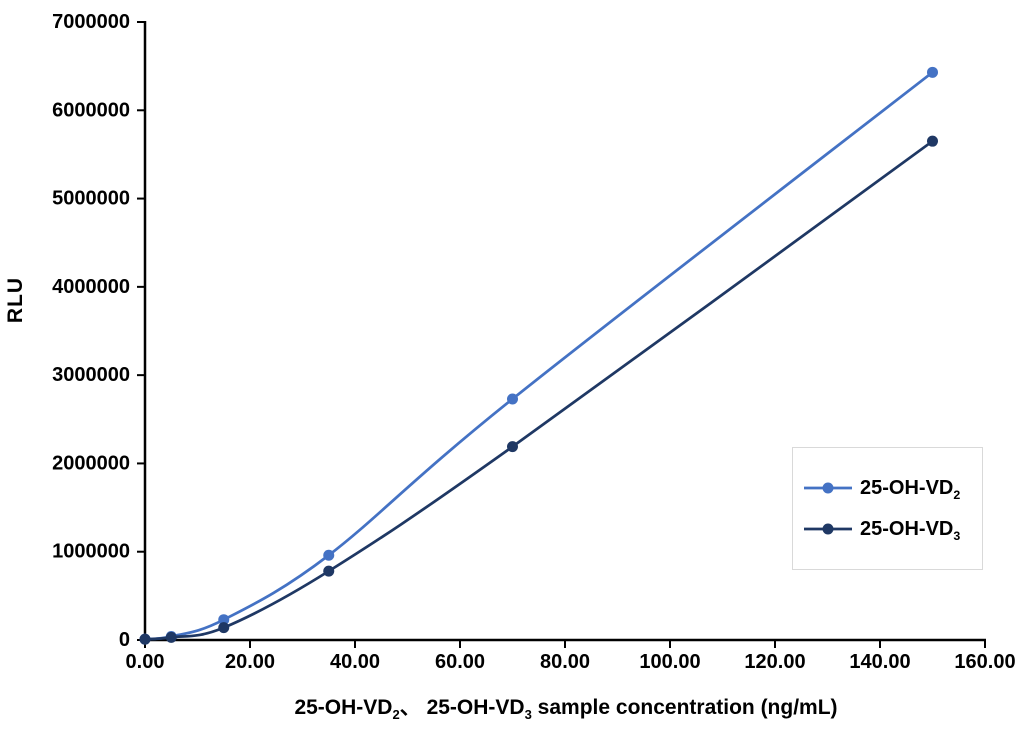 Image resolution: width=1033 pixels, height=735 pixels. What do you see at coordinates (91, 287) in the screenshot?
I see `y-tick-label: 4000000` at bounding box center [91, 287].